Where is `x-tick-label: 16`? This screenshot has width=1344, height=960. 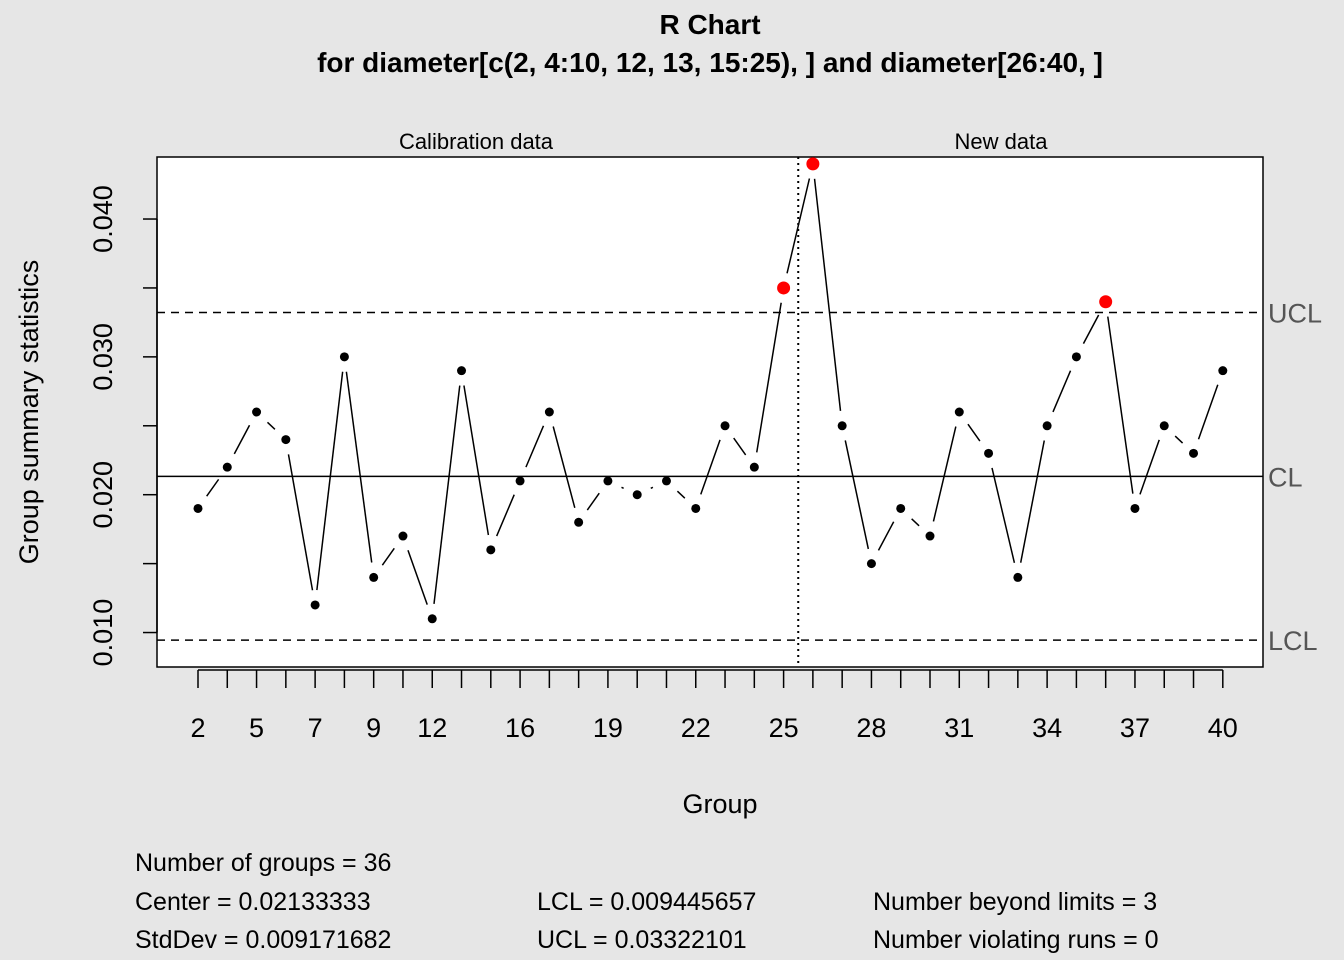
x-tick-label: 16 is located at coordinates (520, 728).